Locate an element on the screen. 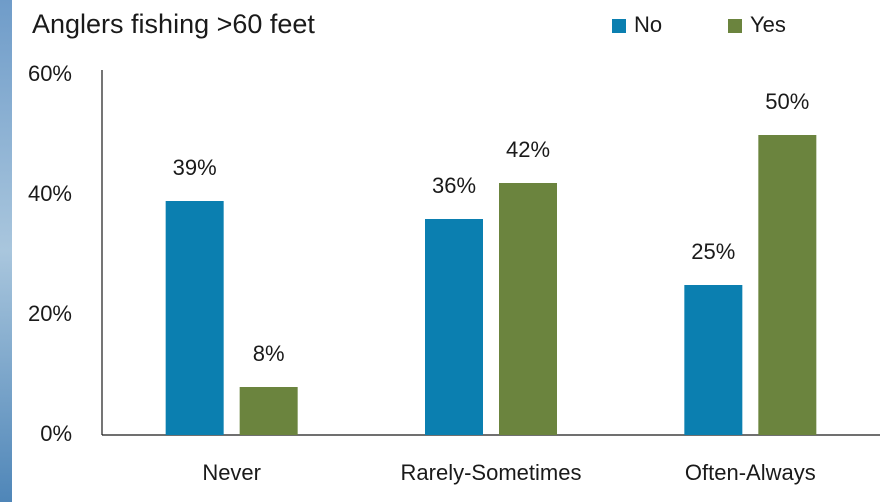 The height and width of the screenshot is (502, 887). value-label: 50% is located at coordinates (787, 101).